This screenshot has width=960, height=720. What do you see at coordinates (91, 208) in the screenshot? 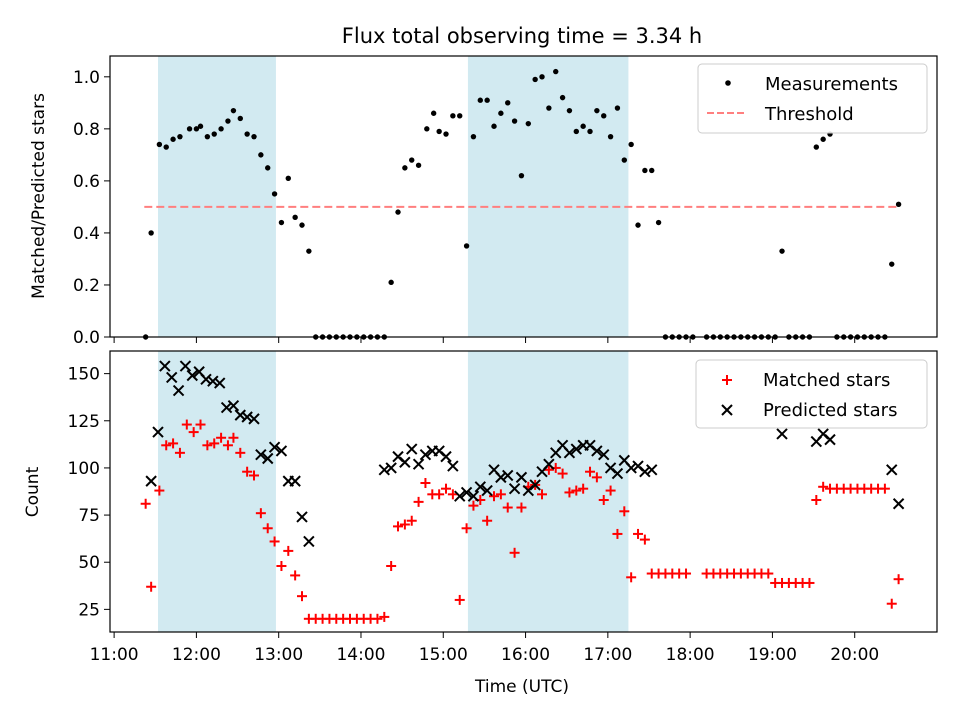
I see `top-y-axis: 0.0 0.2 0.4 0.6 0.8 1.0` at bounding box center [91, 208].